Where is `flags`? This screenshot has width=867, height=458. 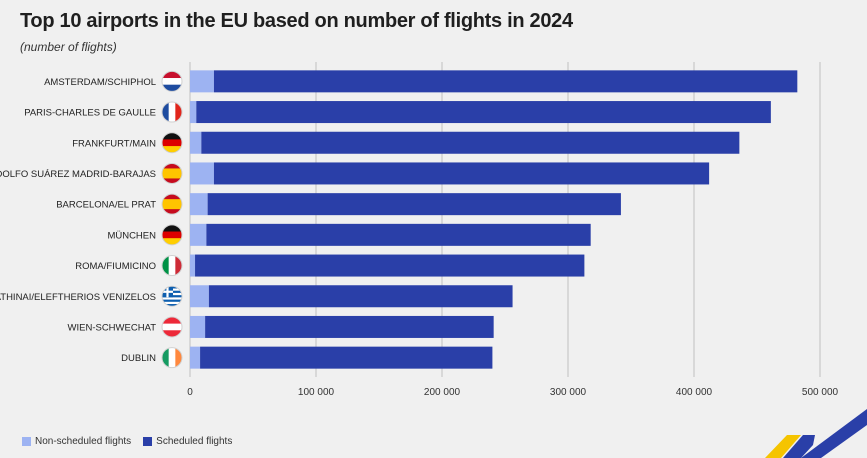
flags is located at coordinates (172, 219).